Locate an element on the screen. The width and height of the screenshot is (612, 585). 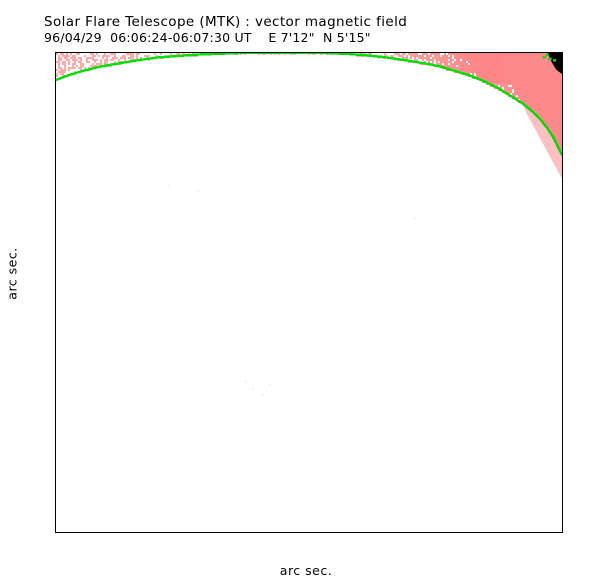
intensity-contour is located at coordinates (309, 104).